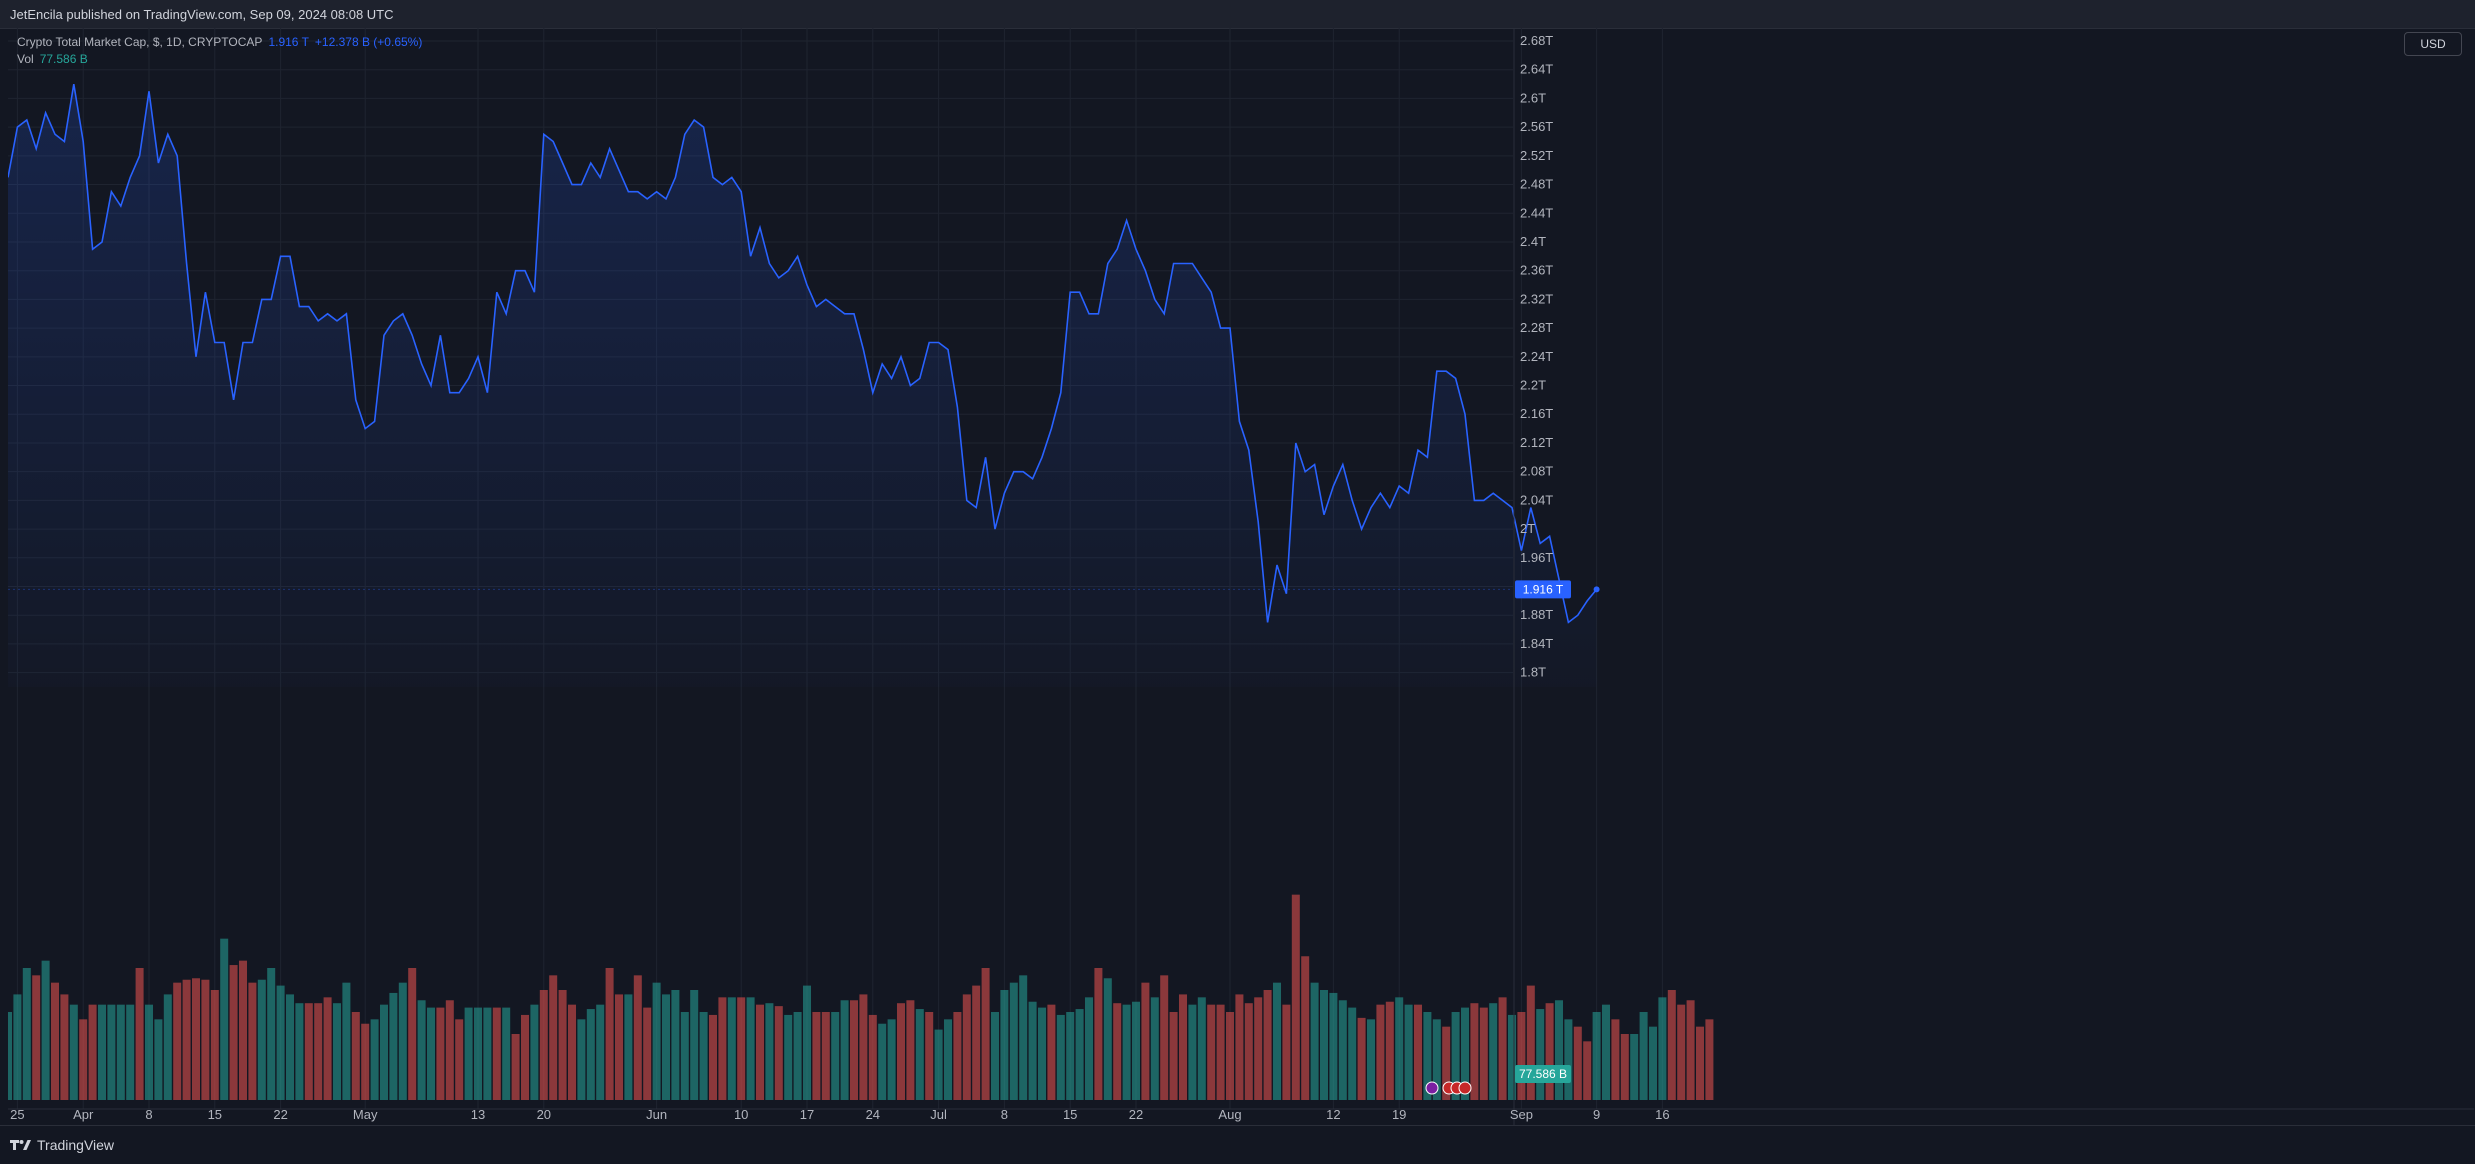 This screenshot has width=2475, height=1164. Describe the element at coordinates (544, 1114) in the screenshot. I see `x-tick-label: 20` at that location.